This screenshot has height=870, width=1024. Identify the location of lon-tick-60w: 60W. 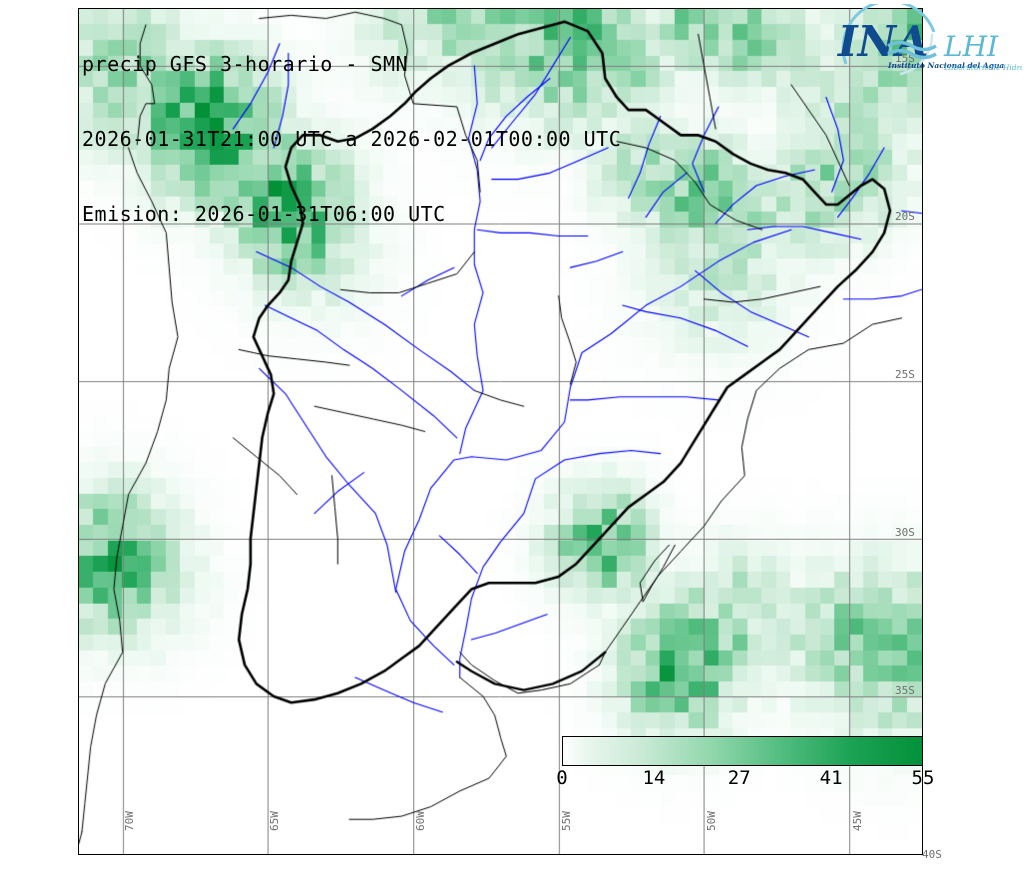
(421, 821).